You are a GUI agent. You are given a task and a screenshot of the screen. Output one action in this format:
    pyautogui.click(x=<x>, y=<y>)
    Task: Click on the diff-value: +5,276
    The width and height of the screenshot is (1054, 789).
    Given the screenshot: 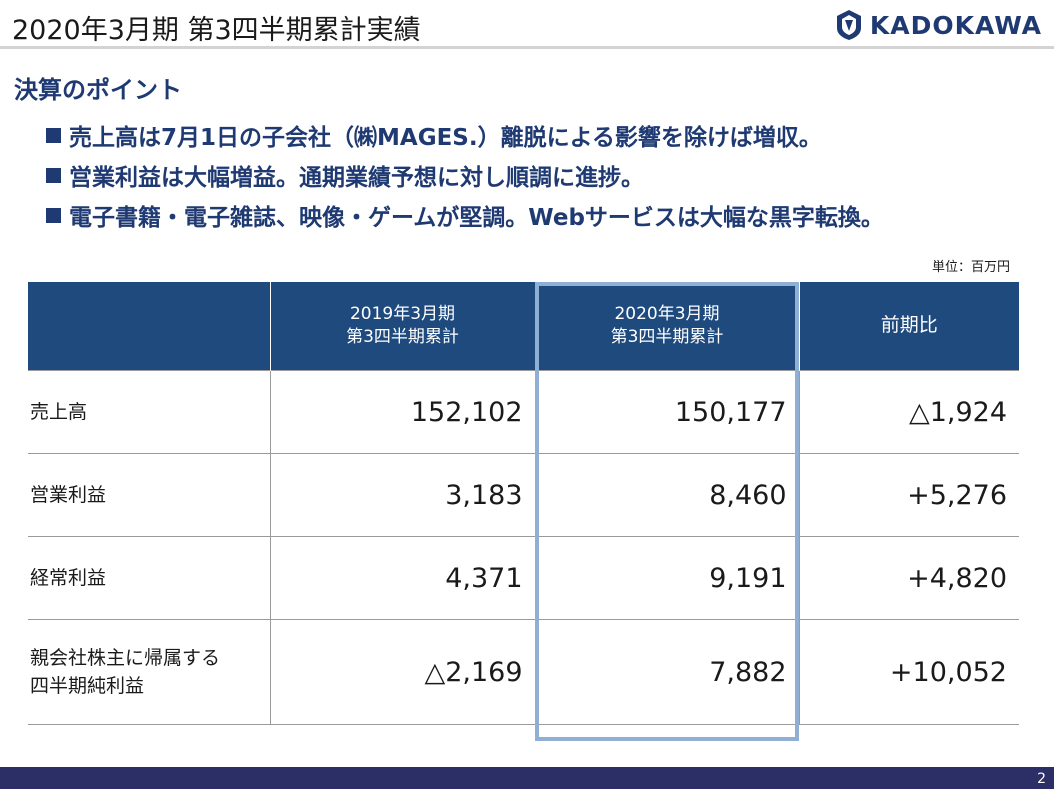 What is the action you would take?
    pyautogui.click(x=909, y=495)
    